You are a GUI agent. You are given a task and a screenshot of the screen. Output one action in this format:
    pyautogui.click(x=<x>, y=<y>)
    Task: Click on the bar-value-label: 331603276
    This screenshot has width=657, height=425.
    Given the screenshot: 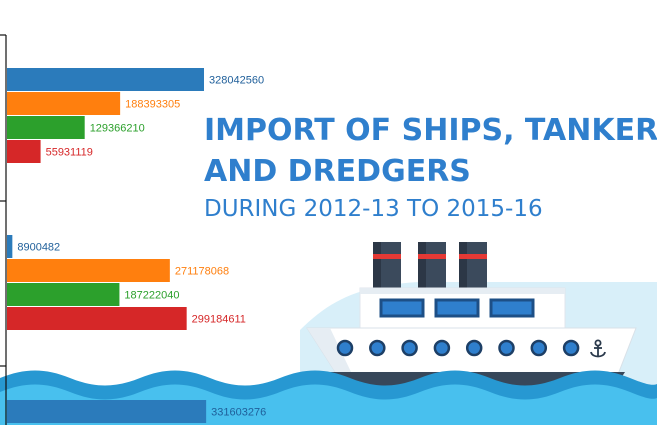 What is the action you would take?
    pyautogui.click(x=238, y=413)
    